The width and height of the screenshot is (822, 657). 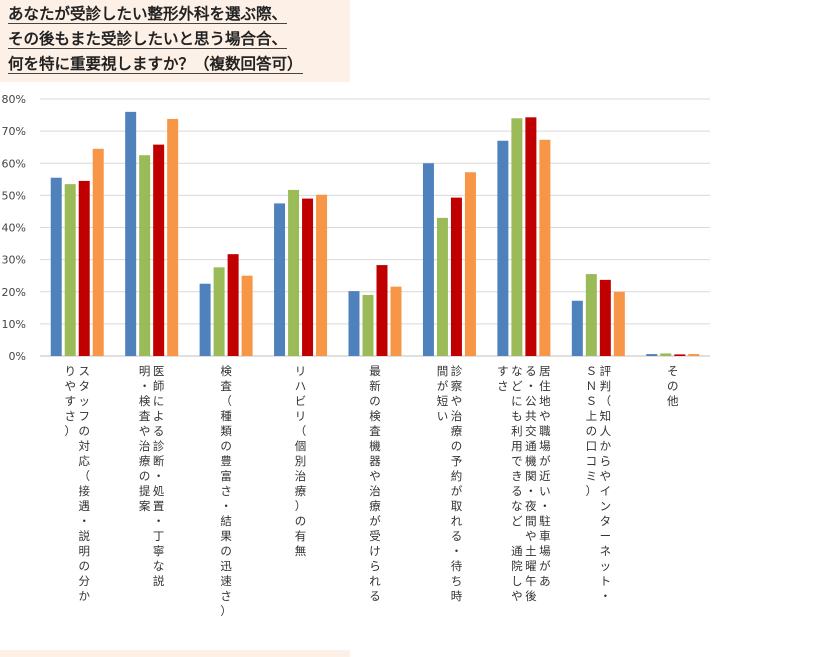 What do you see at coordinates (14, 292) in the screenshot?
I see `y-tick-label: 20%` at bounding box center [14, 292].